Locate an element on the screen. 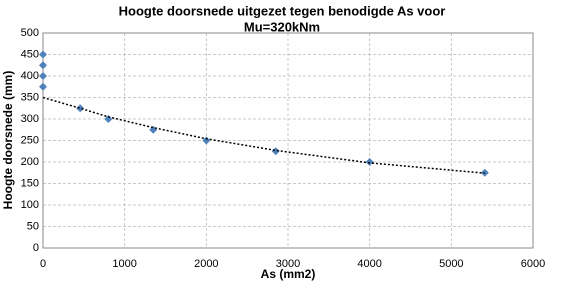  x-tick-label: 0 is located at coordinates (43, 264).